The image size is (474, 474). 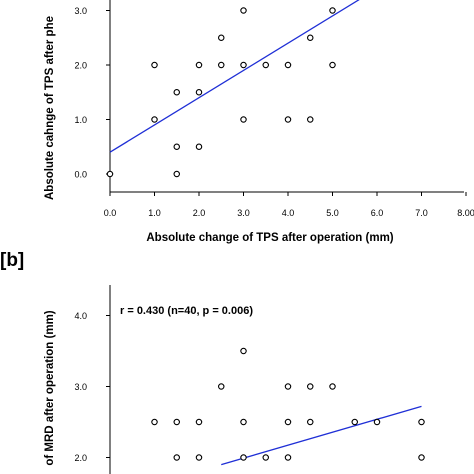 I want to click on panel-b-fit-line, so click(x=321, y=435).